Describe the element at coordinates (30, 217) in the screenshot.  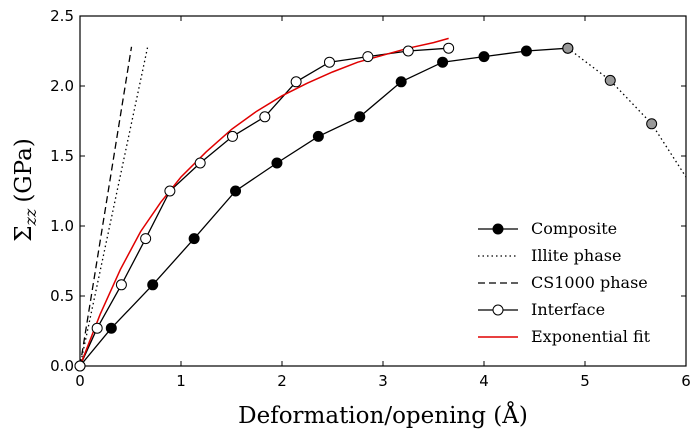
I see `y-axis-label-subscript: zz` at that location.